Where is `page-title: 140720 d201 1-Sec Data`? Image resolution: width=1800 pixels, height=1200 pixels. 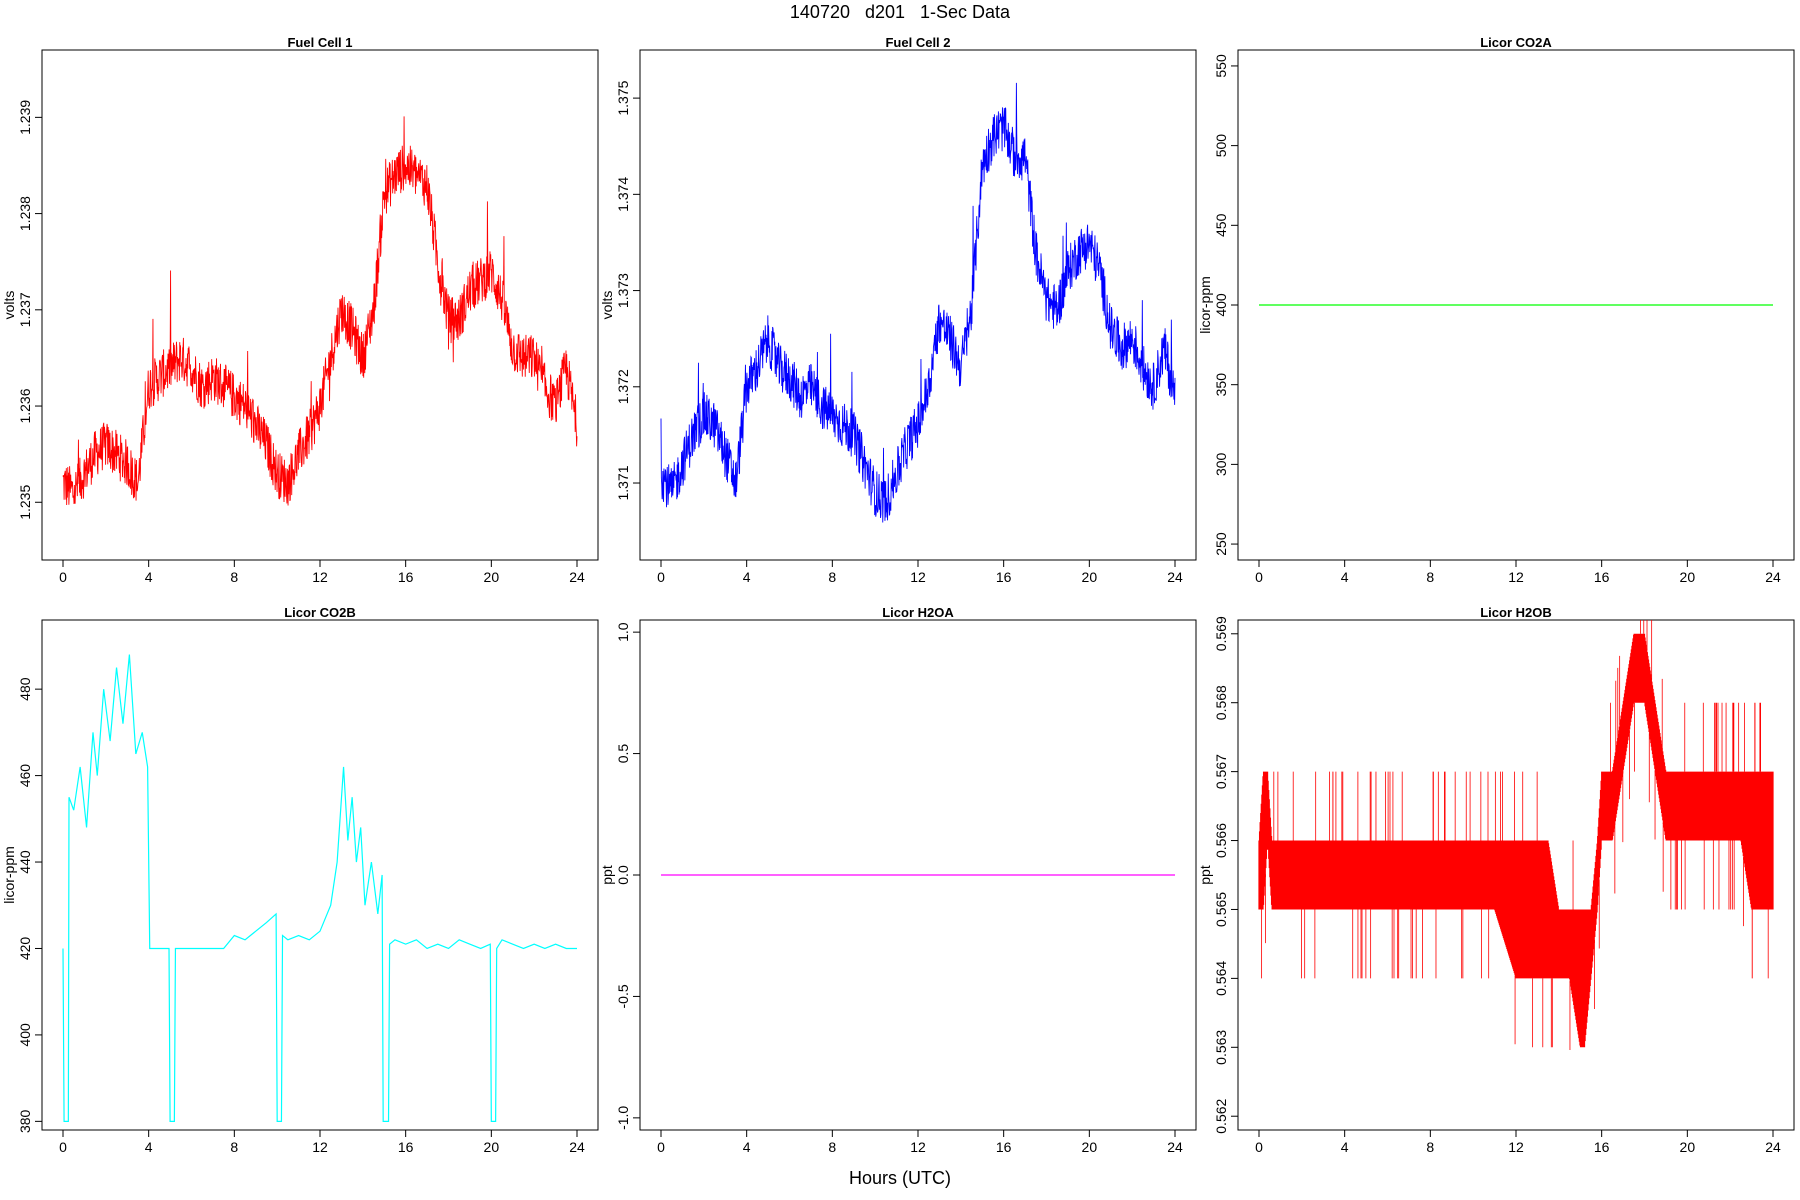
page-title: 140720 d201 1-Sec Data is located at coordinates (900, 12).